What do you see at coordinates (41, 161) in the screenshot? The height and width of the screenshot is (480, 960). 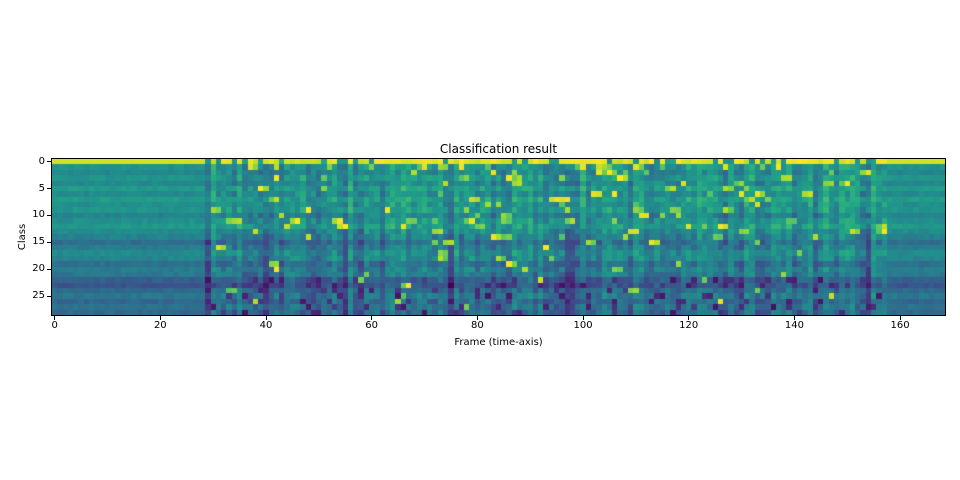 I see `y-tick-label: 0` at bounding box center [41, 161].